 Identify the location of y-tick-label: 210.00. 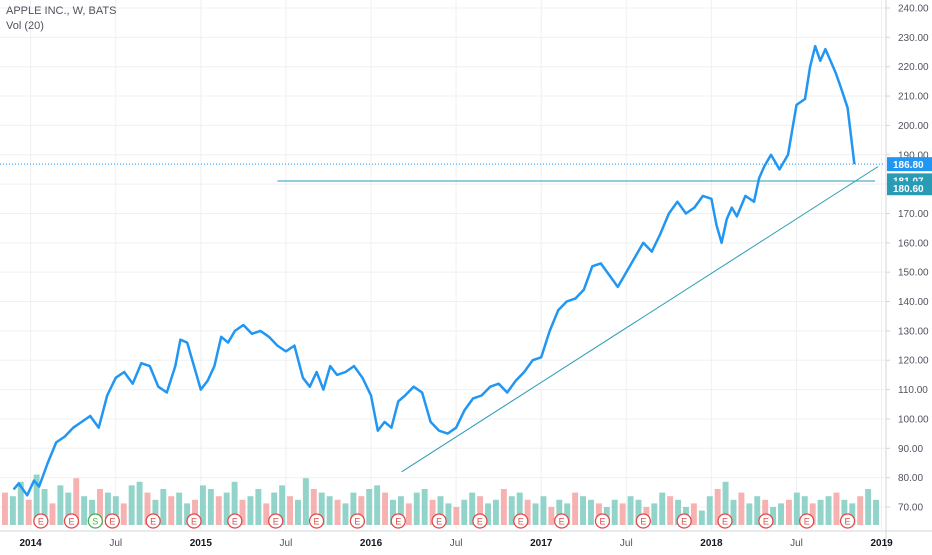
(913, 97).